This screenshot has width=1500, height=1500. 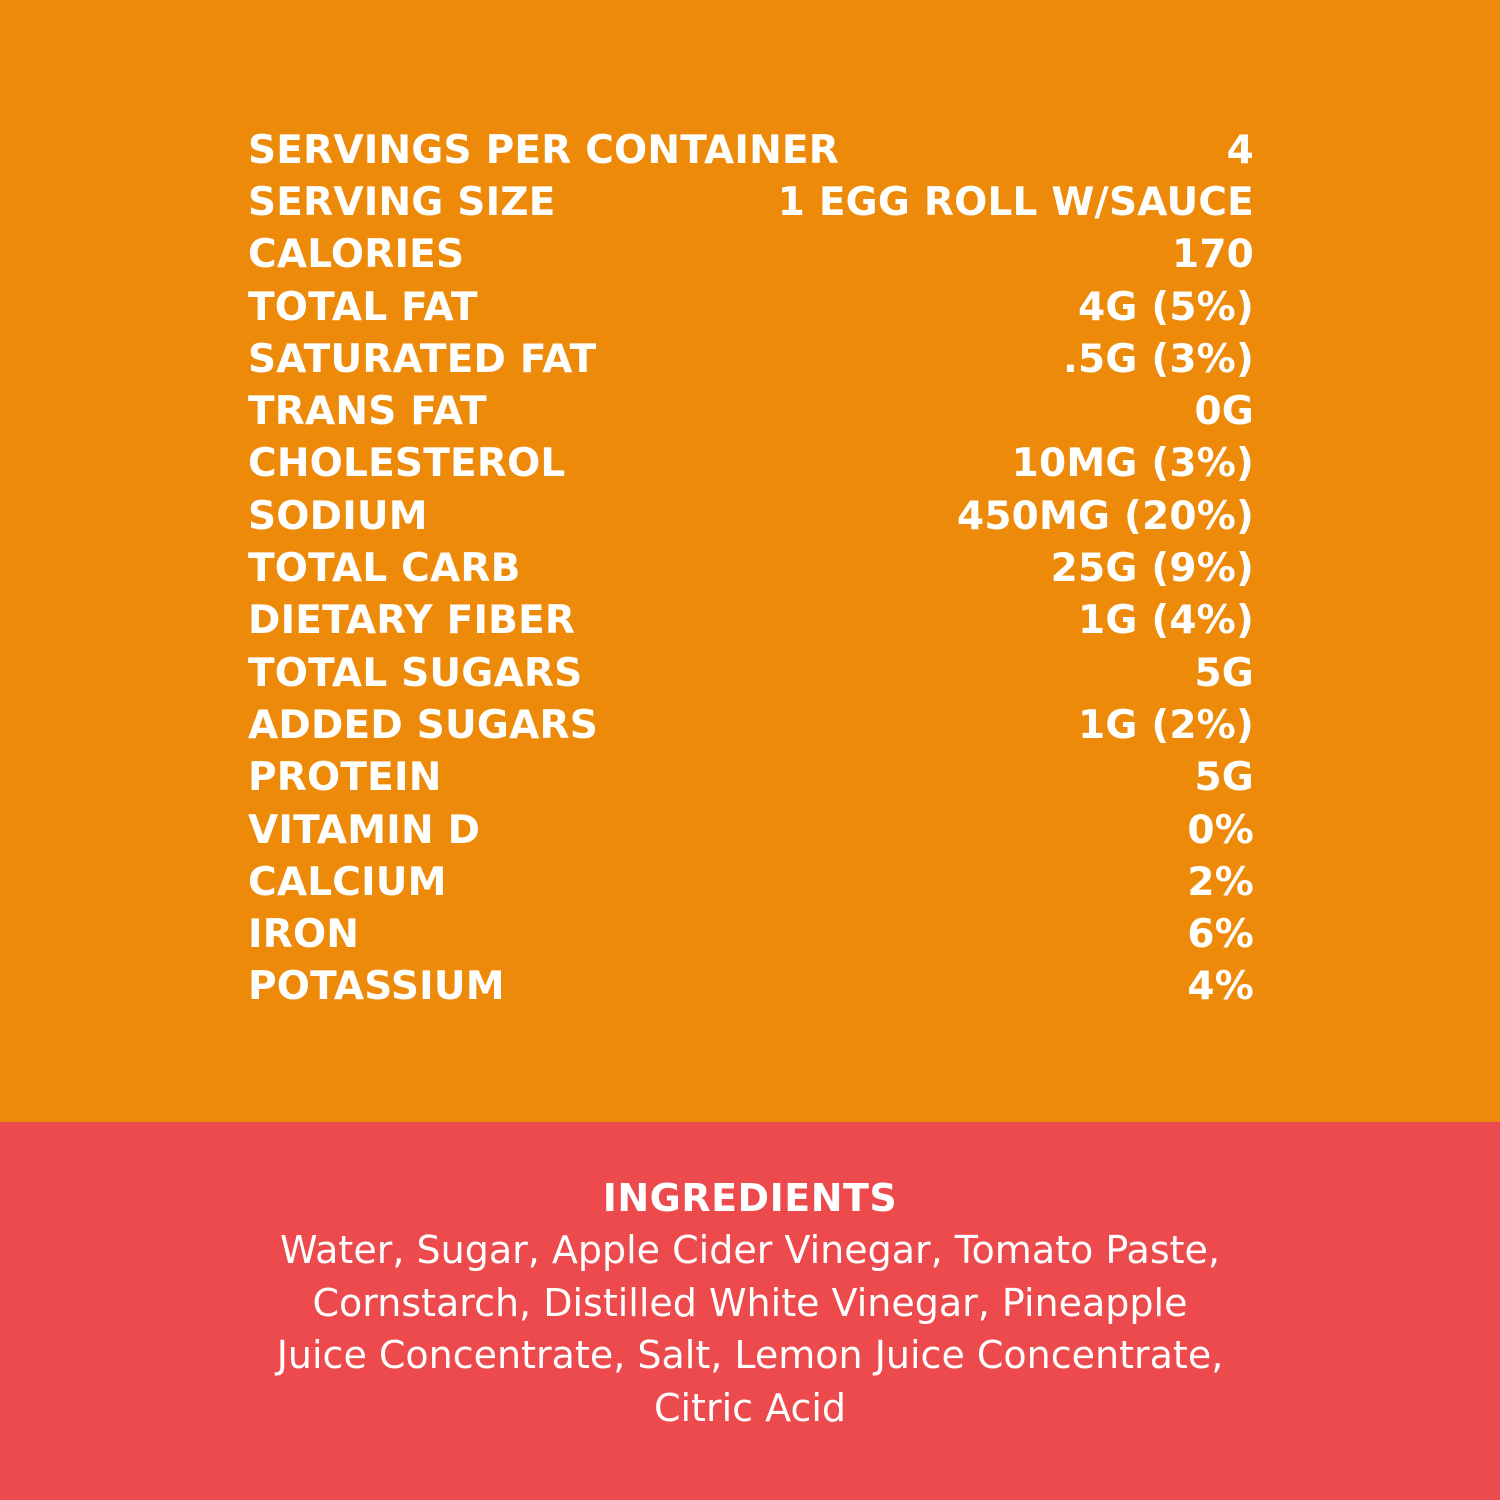 I want to click on nutrition-value: 6%, so click(x=1220, y=935).